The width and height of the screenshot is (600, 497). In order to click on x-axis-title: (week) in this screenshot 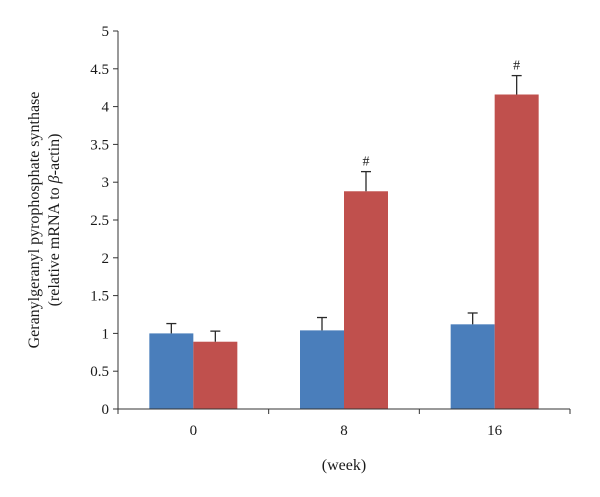, I will do `click(344, 465)`.